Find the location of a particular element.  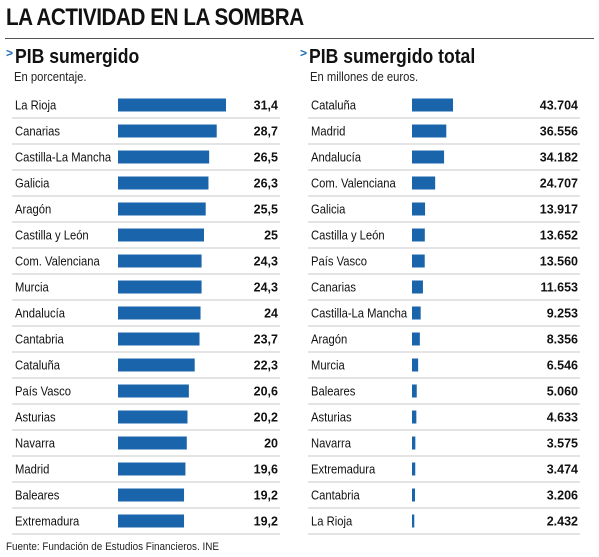

bar-com-valenciana is located at coordinates (424, 183).